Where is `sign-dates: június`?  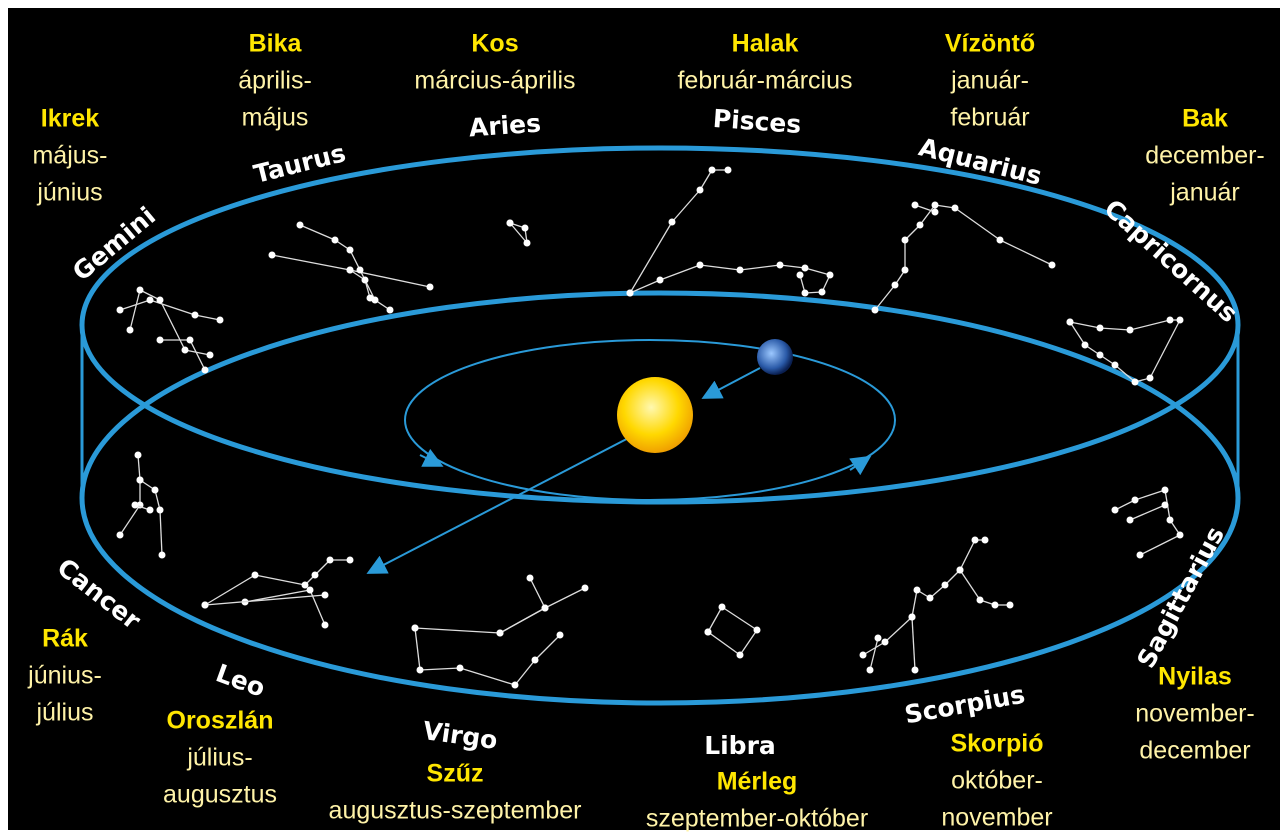 sign-dates: június is located at coordinates (69, 193).